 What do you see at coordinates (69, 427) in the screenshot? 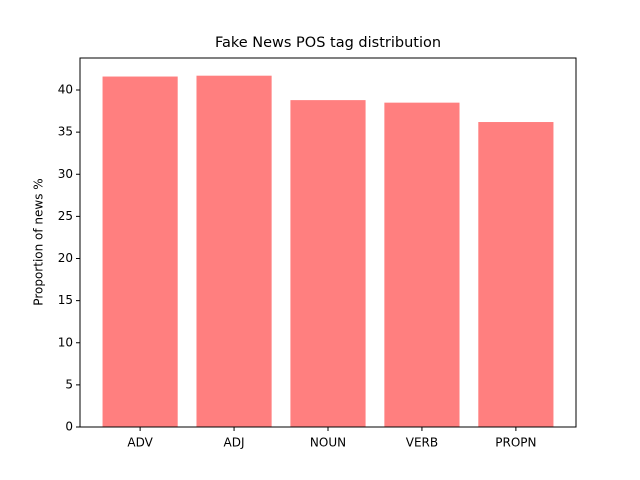
I see `y-tick-label: 0` at bounding box center [69, 427].